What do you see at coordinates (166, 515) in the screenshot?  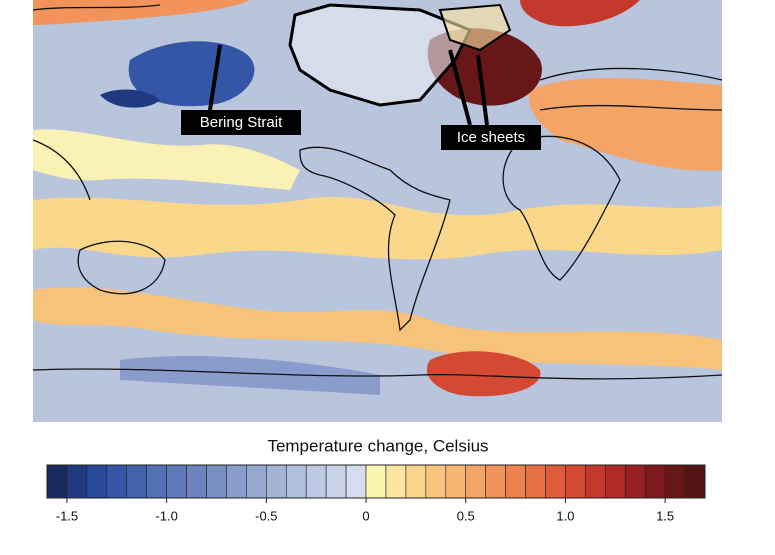 I see `tick-label: -1.0` at bounding box center [166, 515].